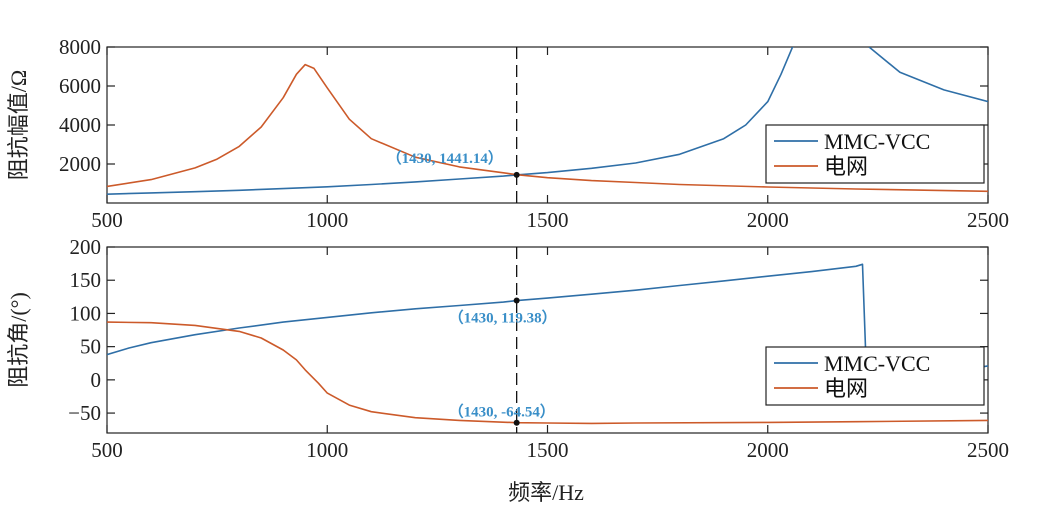  I want to click on y-tick-label: 2000, so click(80, 164).